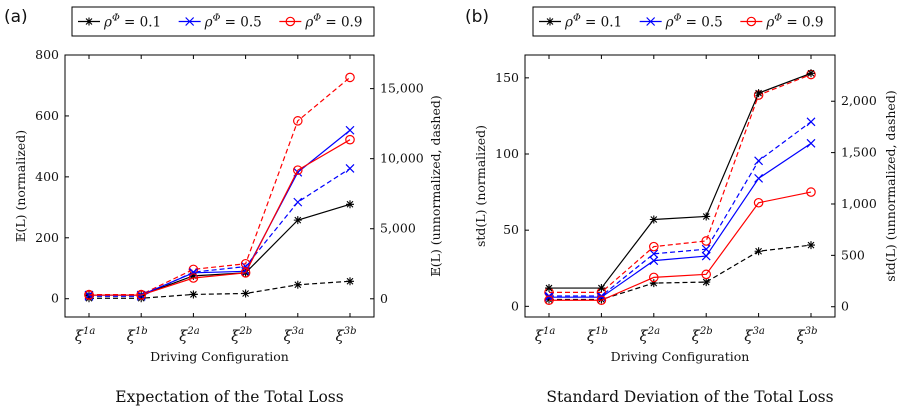 Image resolution: width=919 pixels, height=410 pixels. Describe the element at coordinates (477, 17) in the screenshot. I see `panel-label: (b)` at that location.